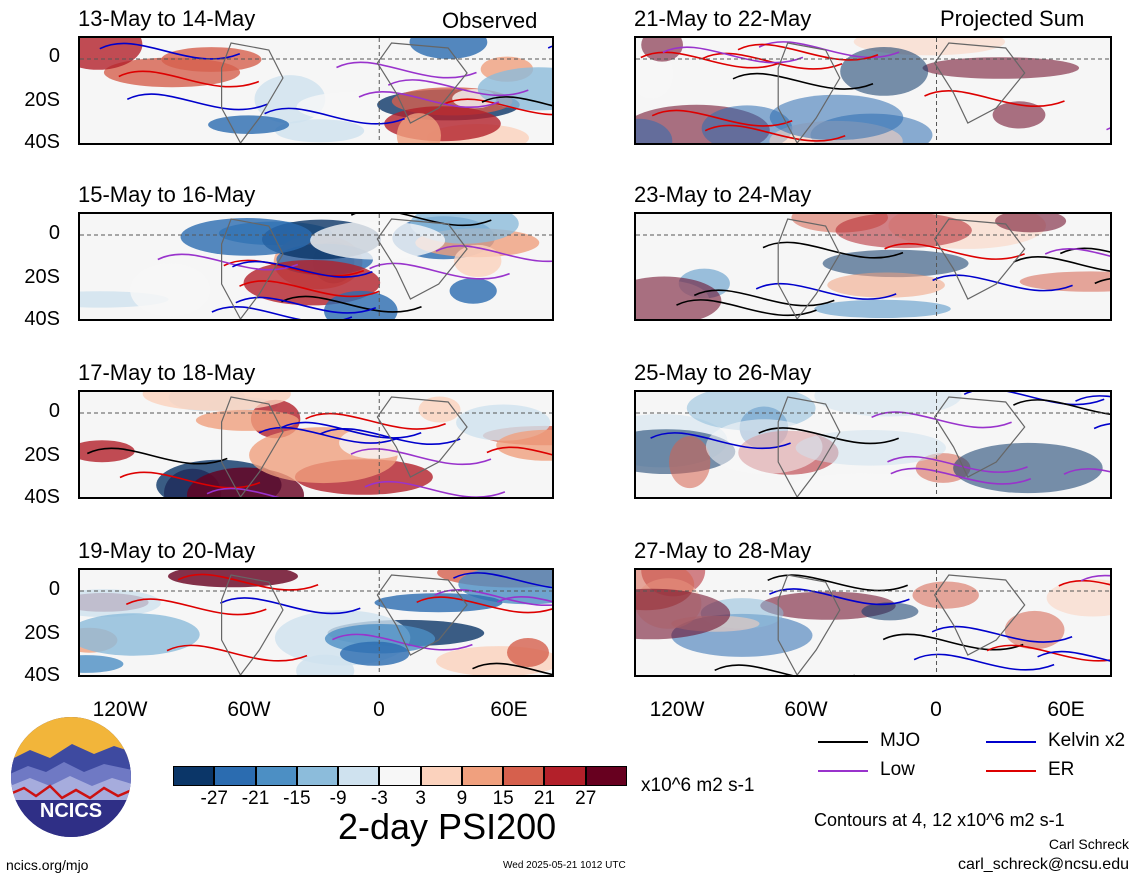  Describe the element at coordinates (47, 865) in the screenshot. I see `site-link: ncics.org/mjo` at that location.